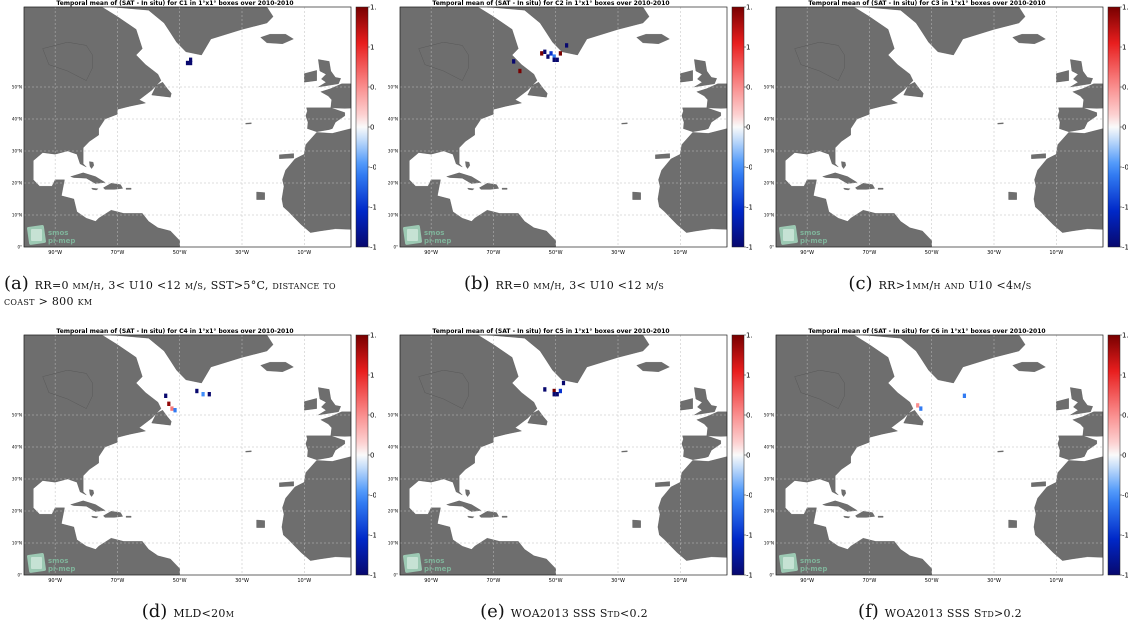 This screenshot has height=642, width=1128. I want to click on land-iceland, so click(1029, 367).